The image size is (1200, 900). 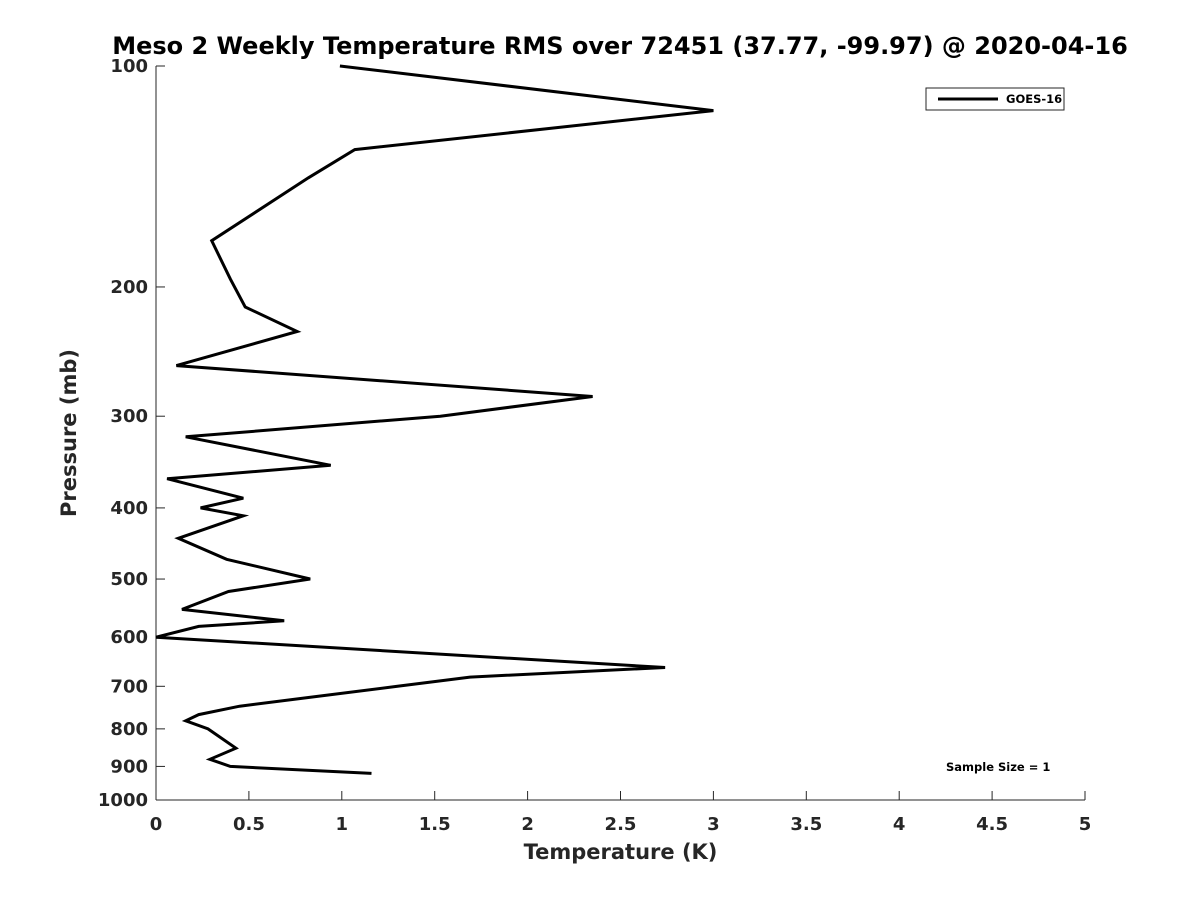 What do you see at coordinates (129, 508) in the screenshot?
I see `y-tick-label: 400` at bounding box center [129, 508].